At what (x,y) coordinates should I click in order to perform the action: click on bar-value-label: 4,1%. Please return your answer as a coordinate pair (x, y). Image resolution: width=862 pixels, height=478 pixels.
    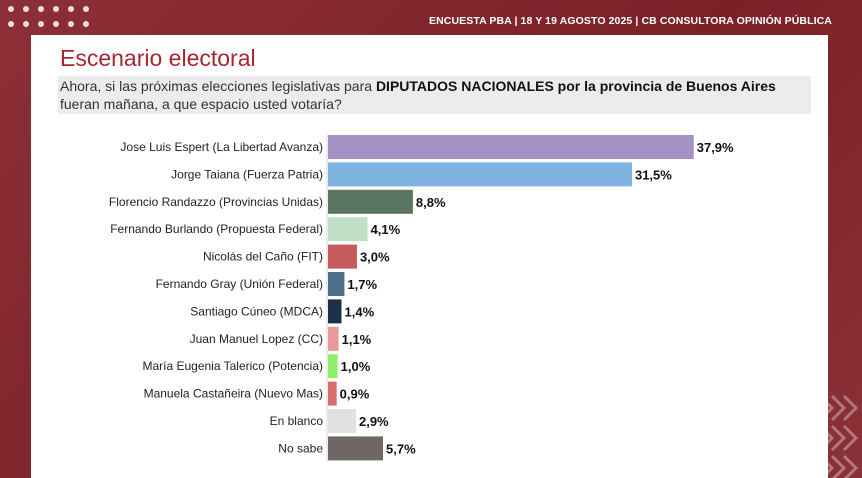
    Looking at the image, I should click on (386, 229).